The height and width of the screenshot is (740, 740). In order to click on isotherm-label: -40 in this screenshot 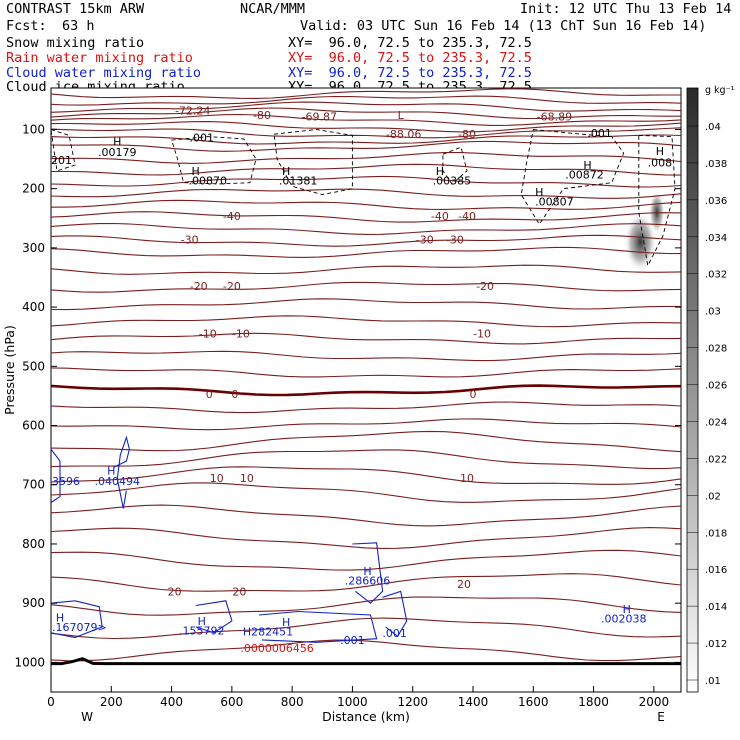, I will do `click(232, 216)`.